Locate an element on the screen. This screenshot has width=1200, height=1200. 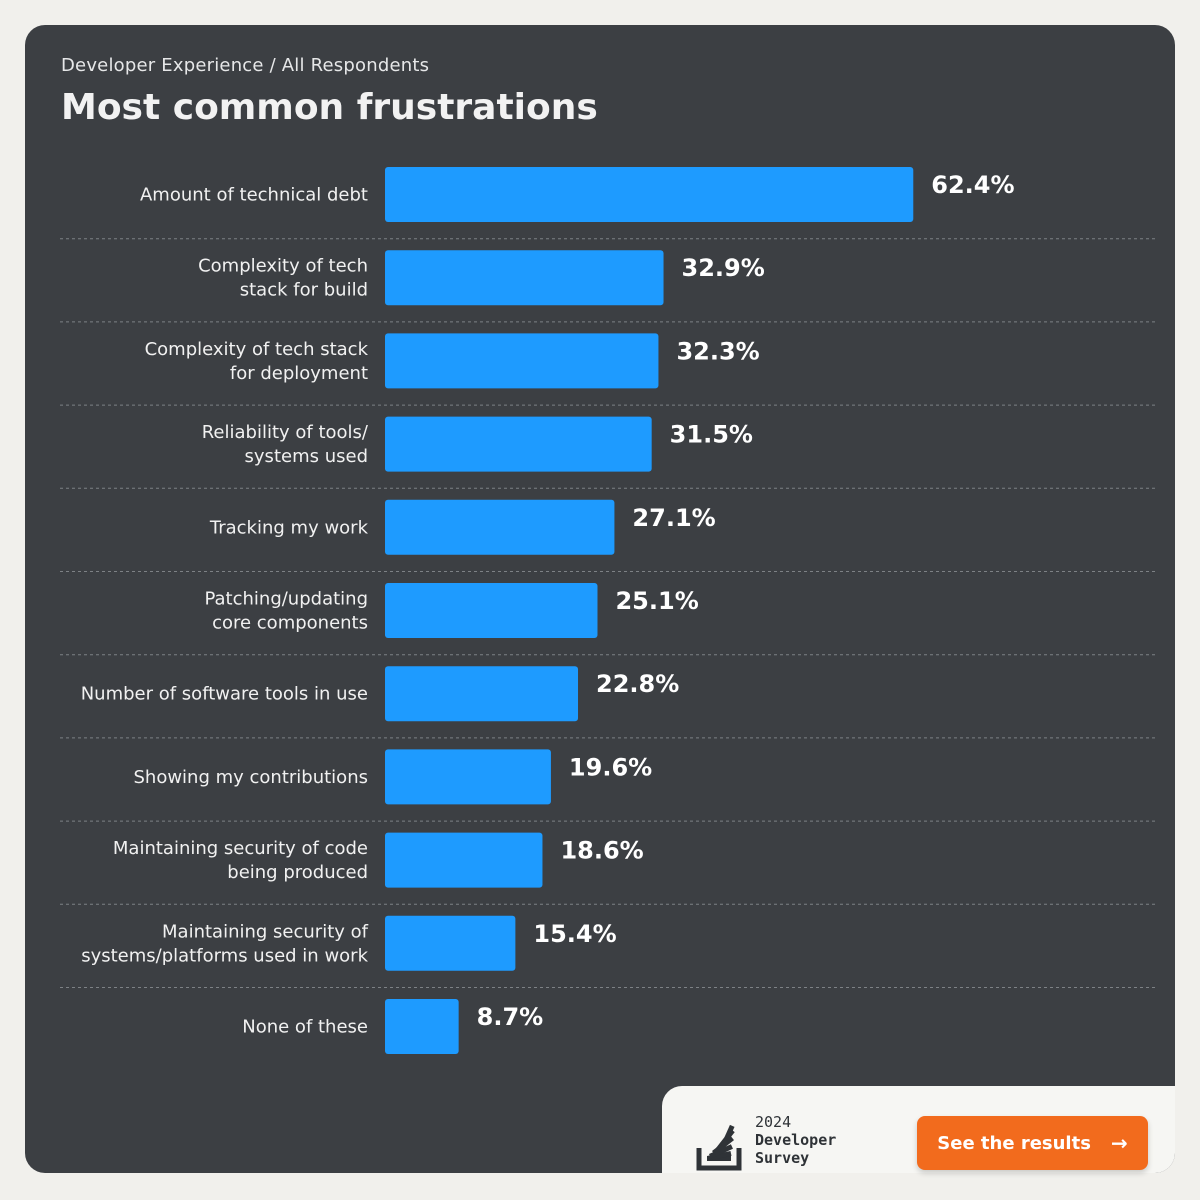
category-label-3: Reliability of tools/systems used is located at coordinates (285, 444).